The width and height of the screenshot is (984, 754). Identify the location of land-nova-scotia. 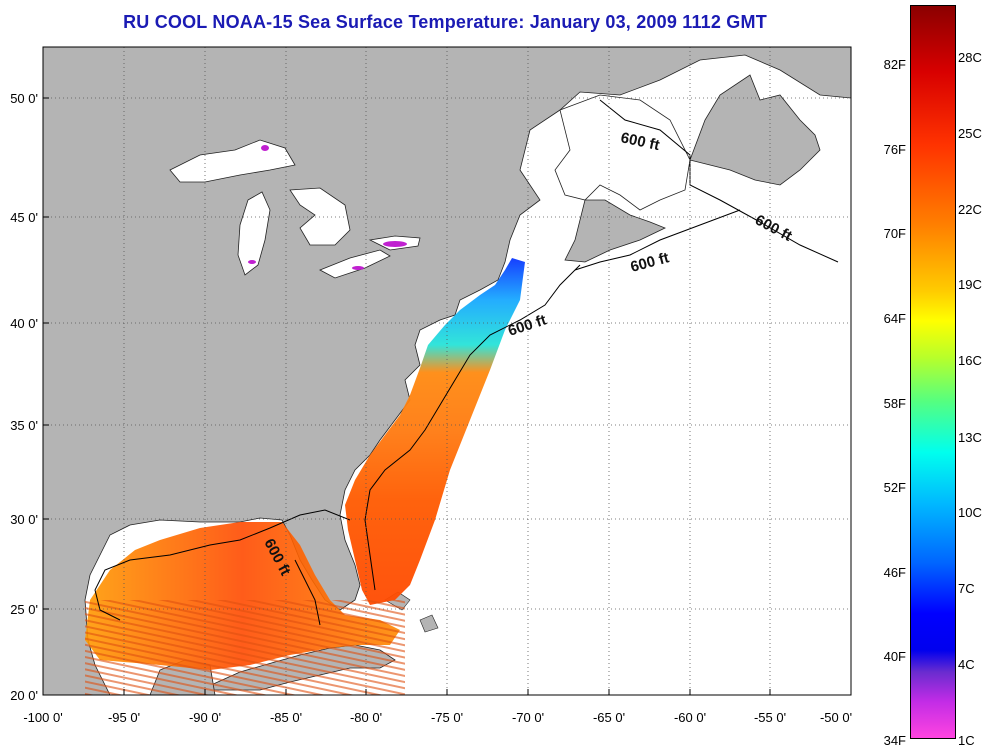
(615, 231).